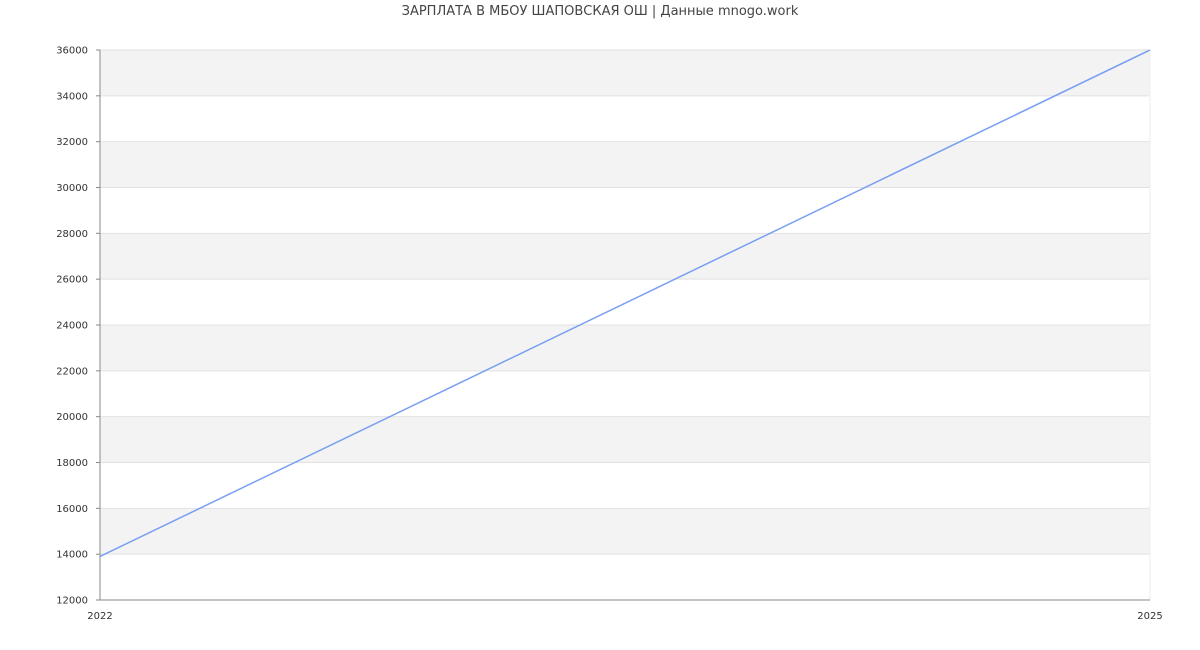 The width and height of the screenshot is (1200, 650). What do you see at coordinates (72, 142) in the screenshot?
I see `y-tick-label: 32000` at bounding box center [72, 142].